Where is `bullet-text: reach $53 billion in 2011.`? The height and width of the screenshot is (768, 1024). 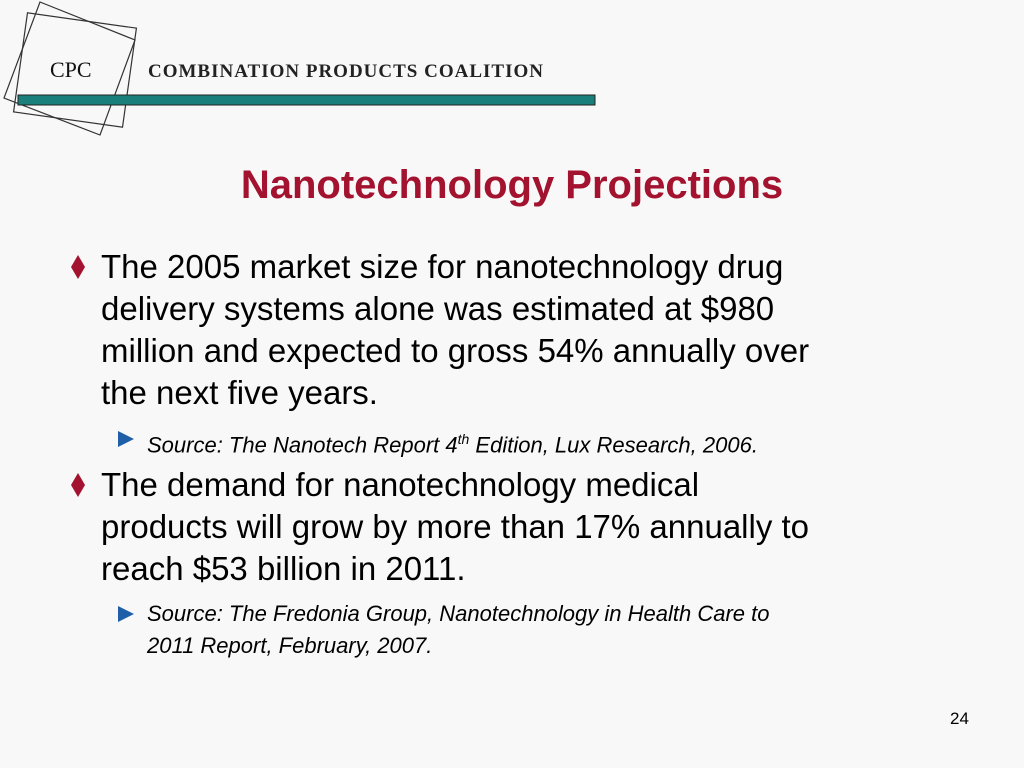 bullet-text: reach $53 billion in 2011. is located at coordinates (283, 568).